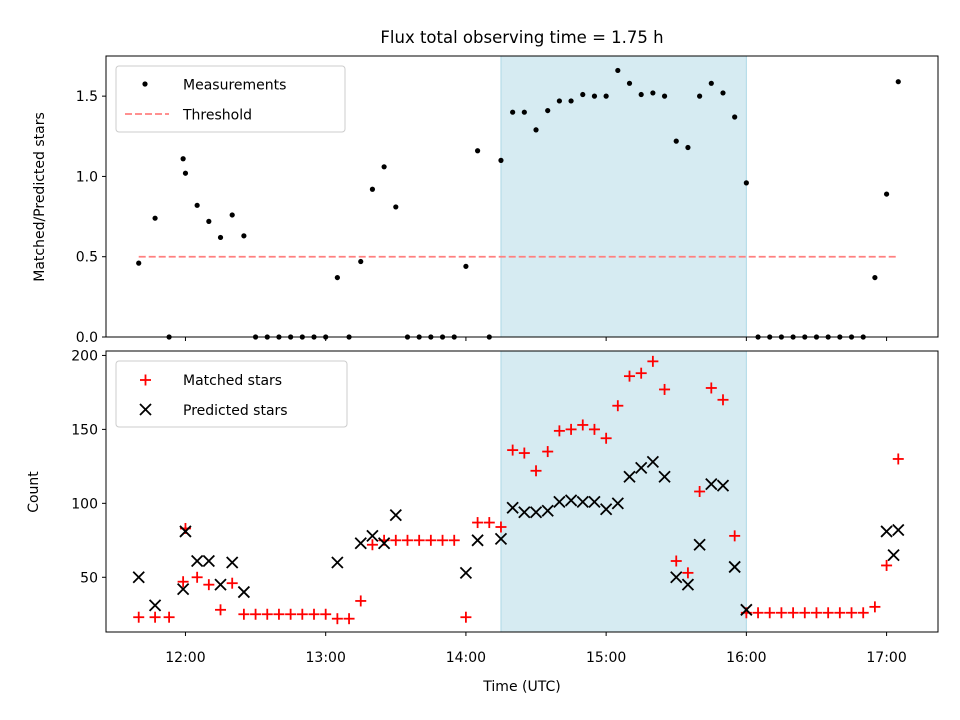 The height and width of the screenshot is (720, 960). Describe the element at coordinates (217, 116) in the screenshot. I see `legend-threshold-label: Threshold` at that location.